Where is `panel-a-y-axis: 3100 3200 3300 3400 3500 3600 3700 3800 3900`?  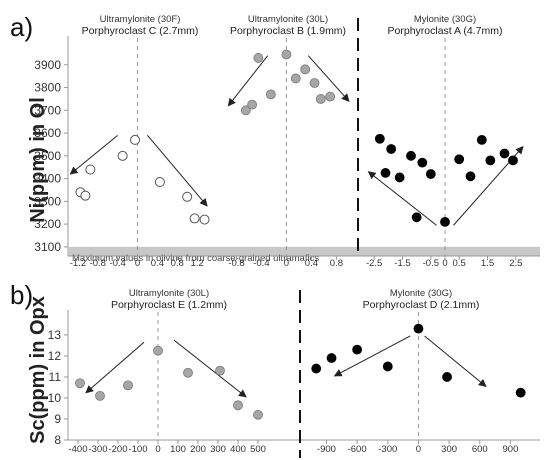
panel-a-y-axis: 3100 3200 3300 3400 3500 3600 3700 3800 3900 is located at coordinates (51, 146).